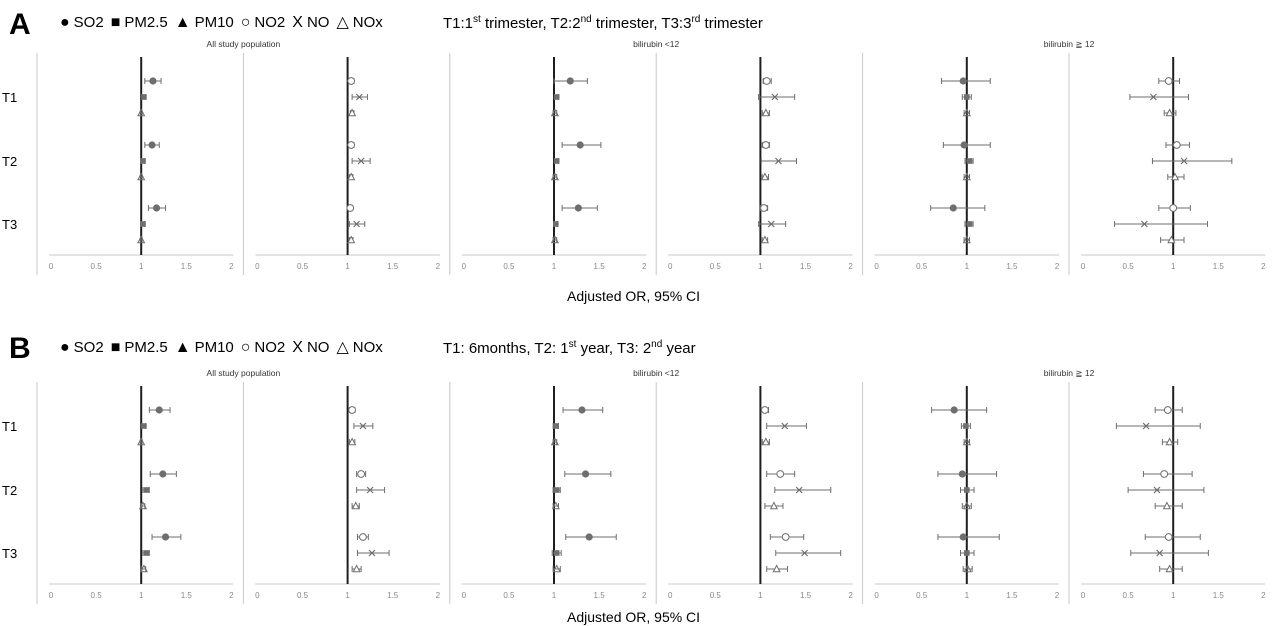 The image size is (1274, 626). Describe the element at coordinates (9, 490) in the screenshot. I see `row-label-t2: T2` at that location.